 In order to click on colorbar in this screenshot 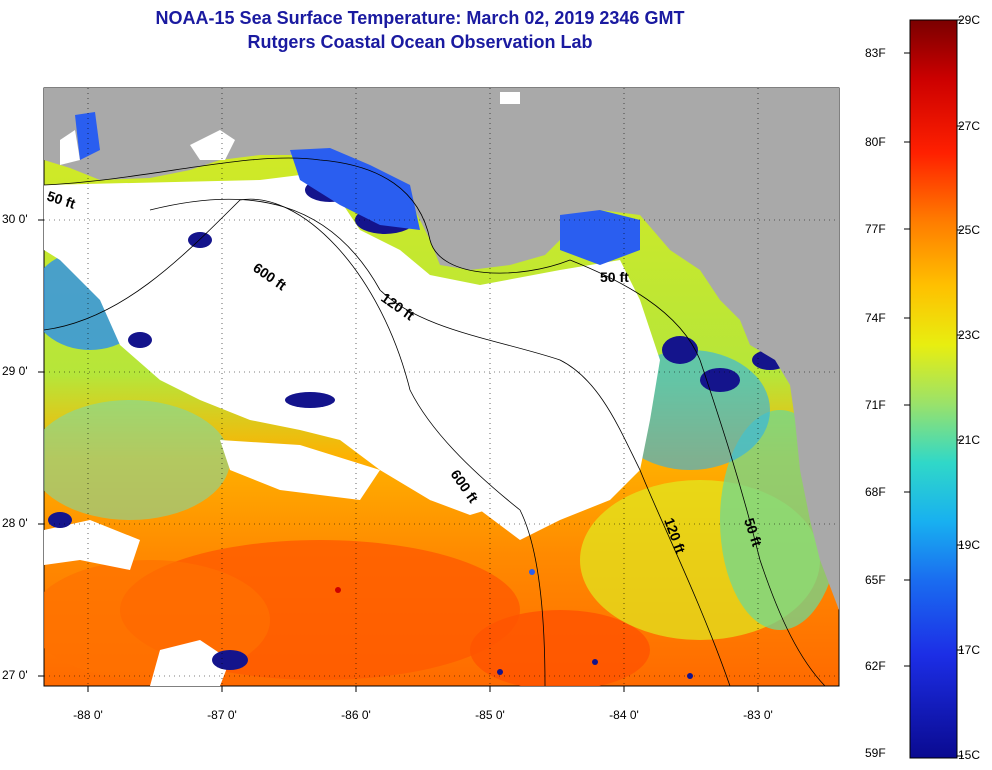, I will do `click(933, 389)`.